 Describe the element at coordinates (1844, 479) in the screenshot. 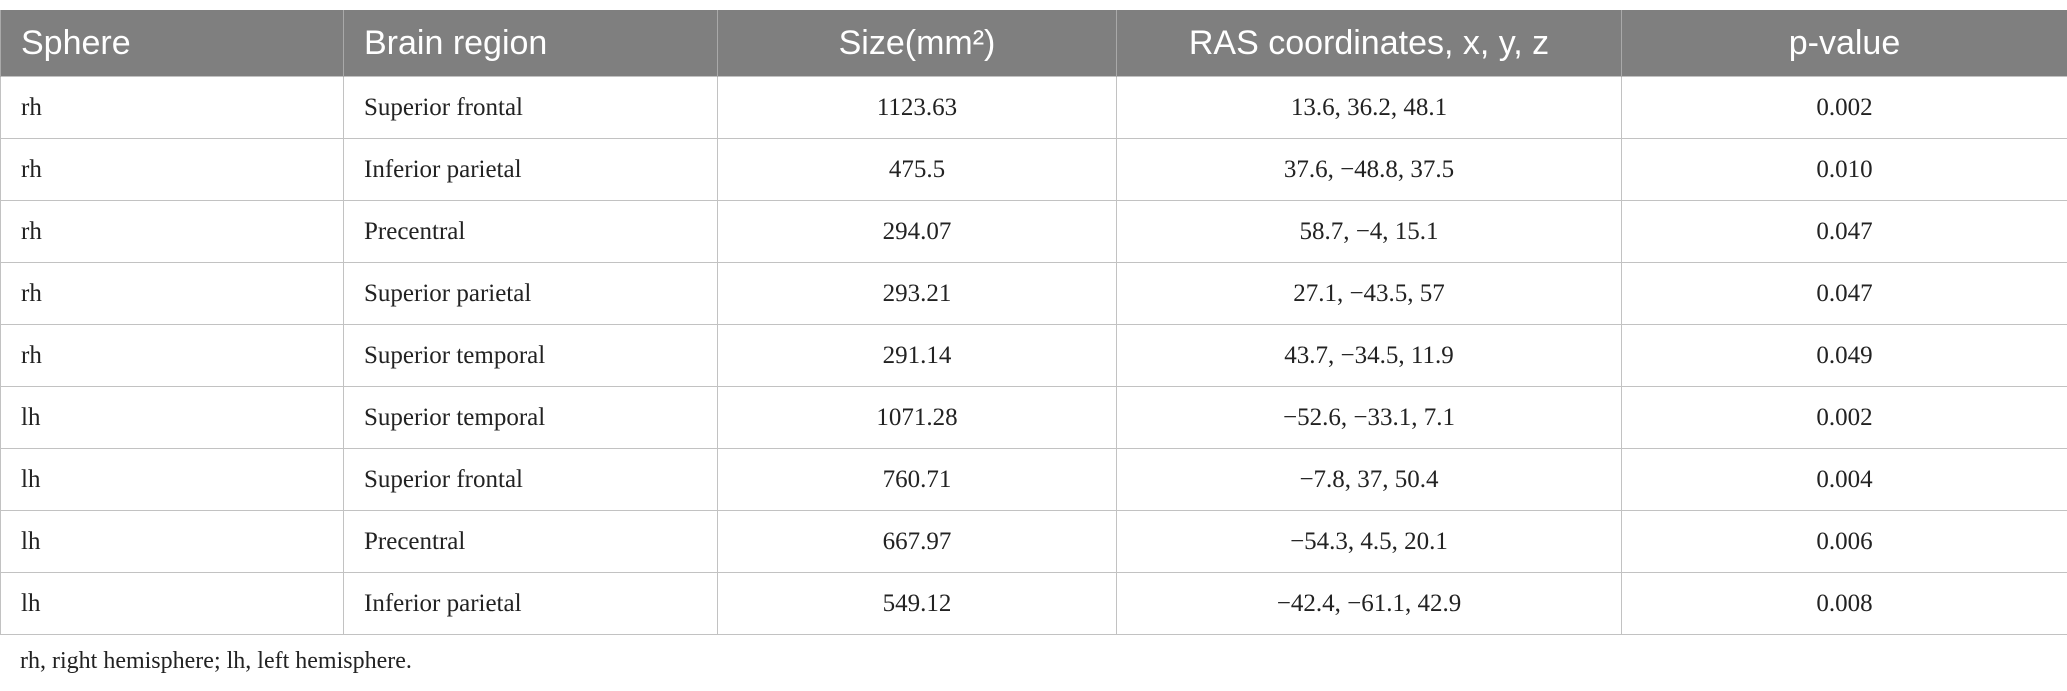

I see `table-cell: 0.004` at that location.